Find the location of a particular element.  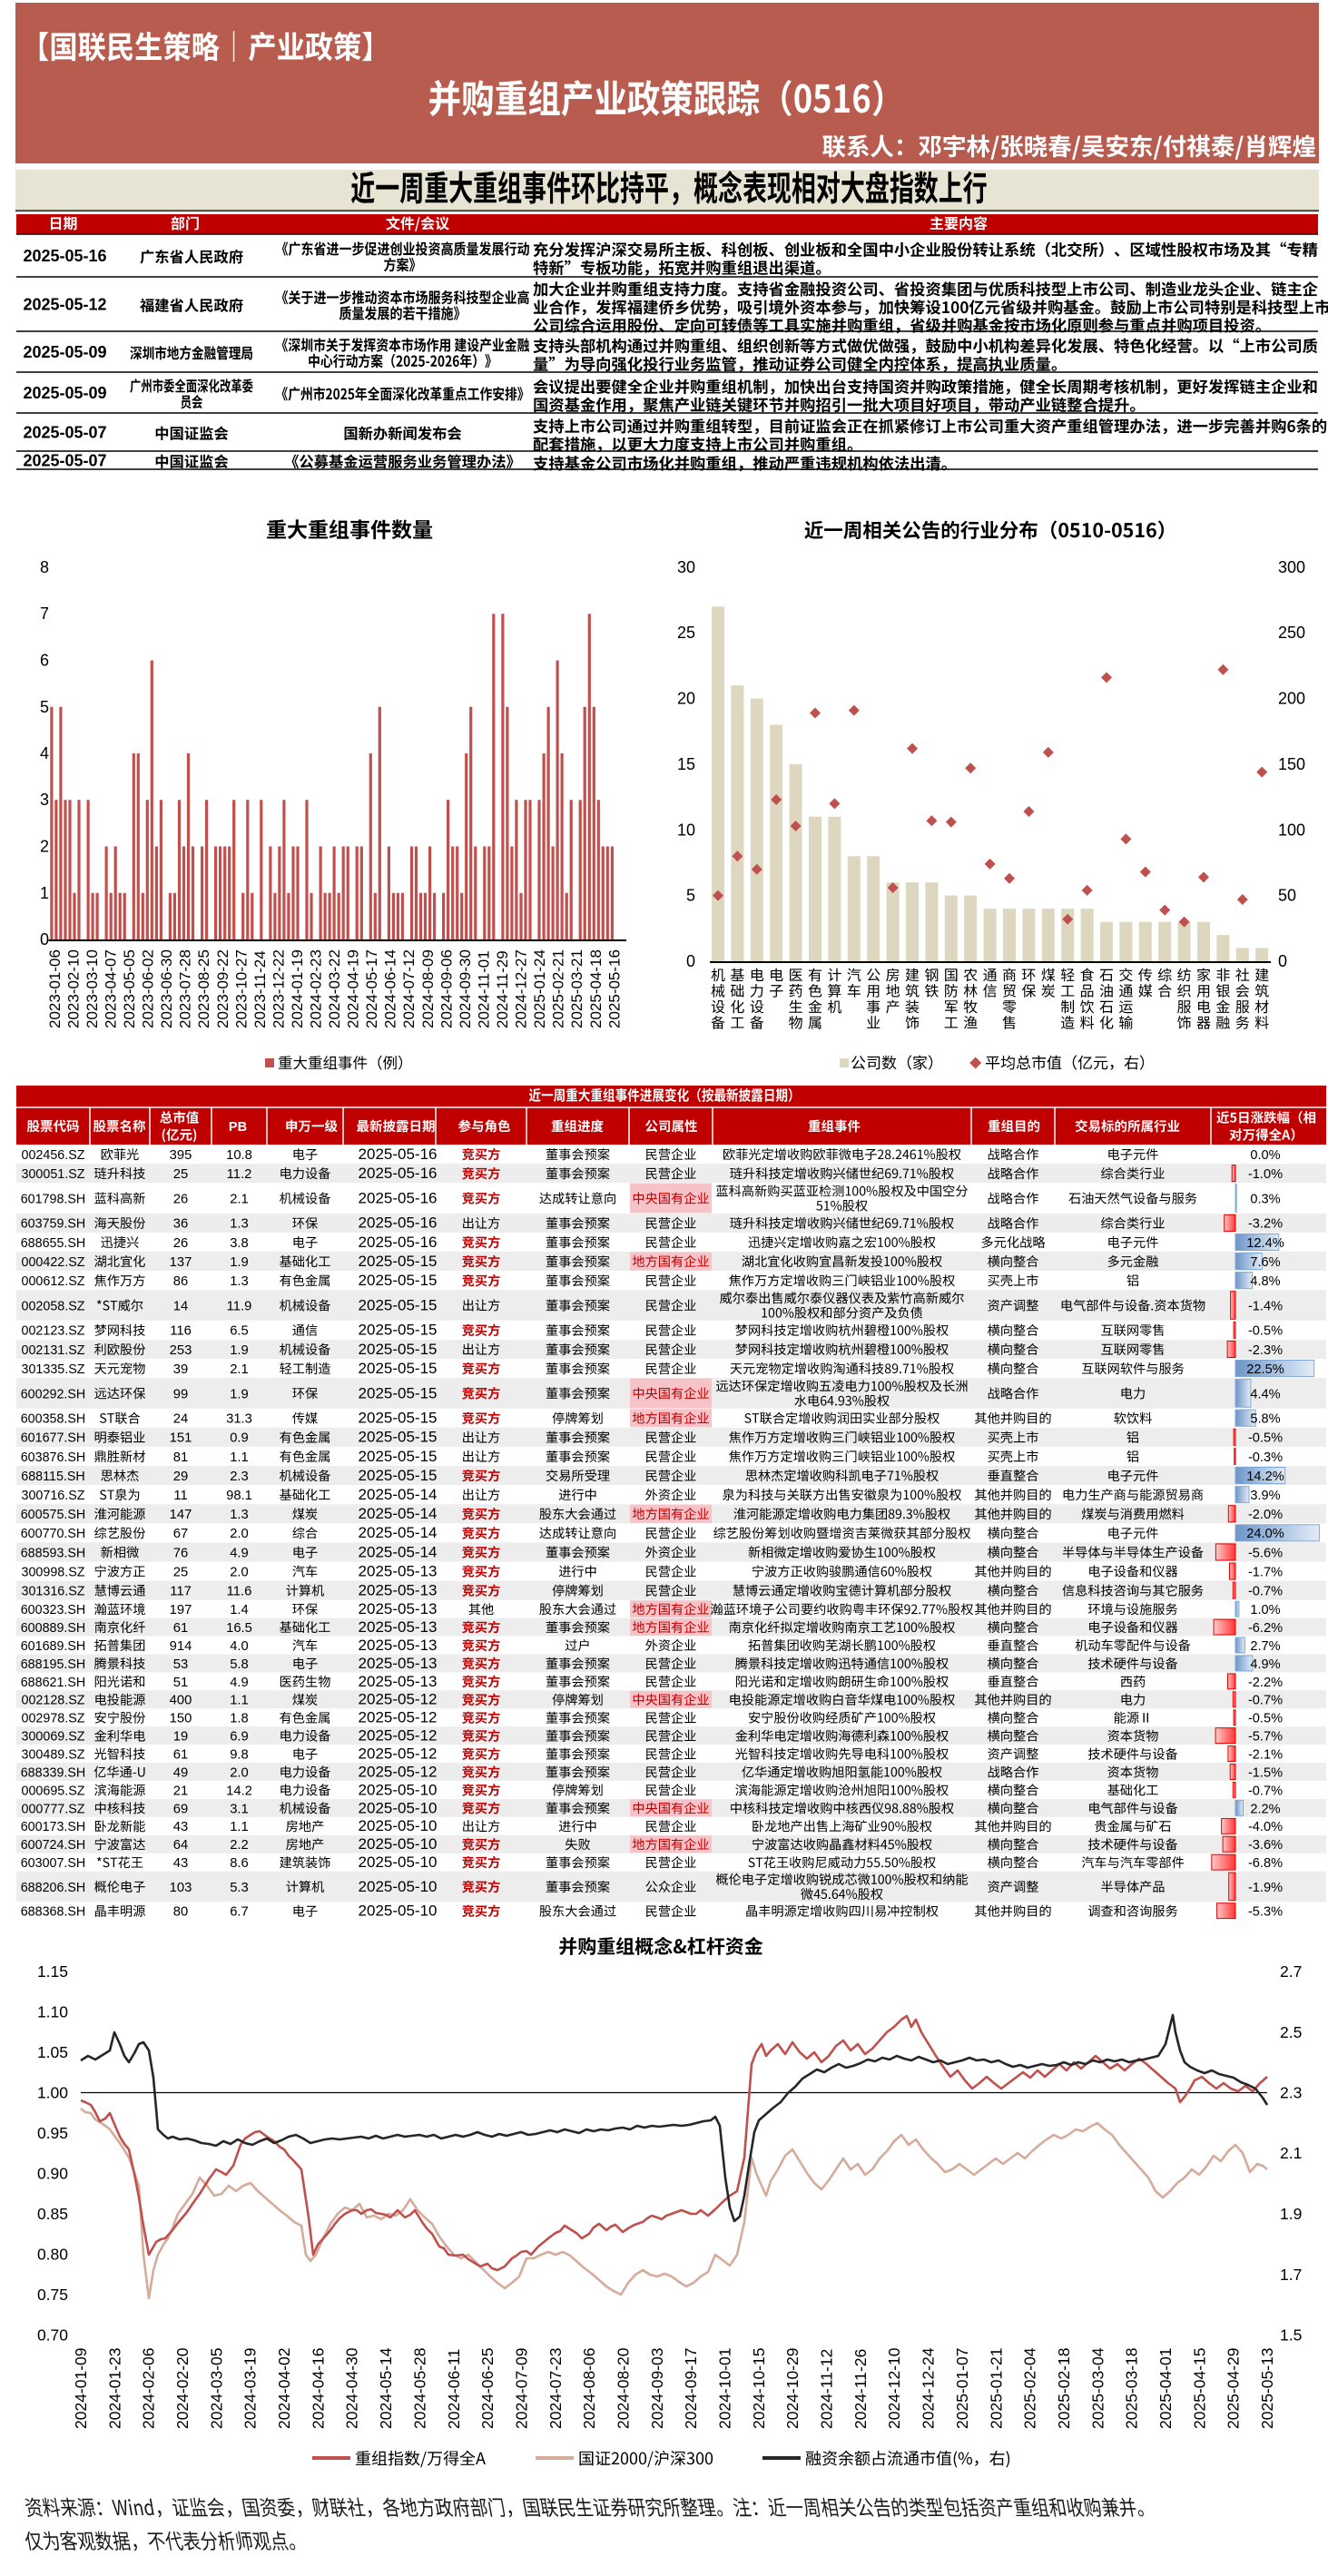

svg-text: 1.9 is located at coordinates (239, 1262).